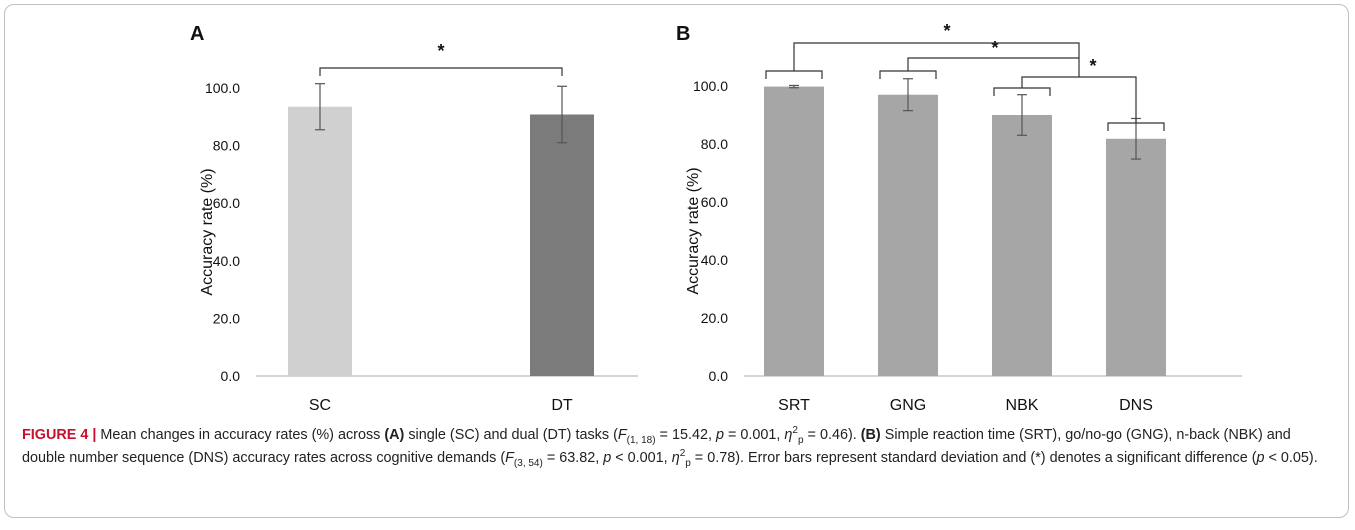 This screenshot has width=1355, height=530. I want to click on x-tick-label: GNG, so click(908, 405).